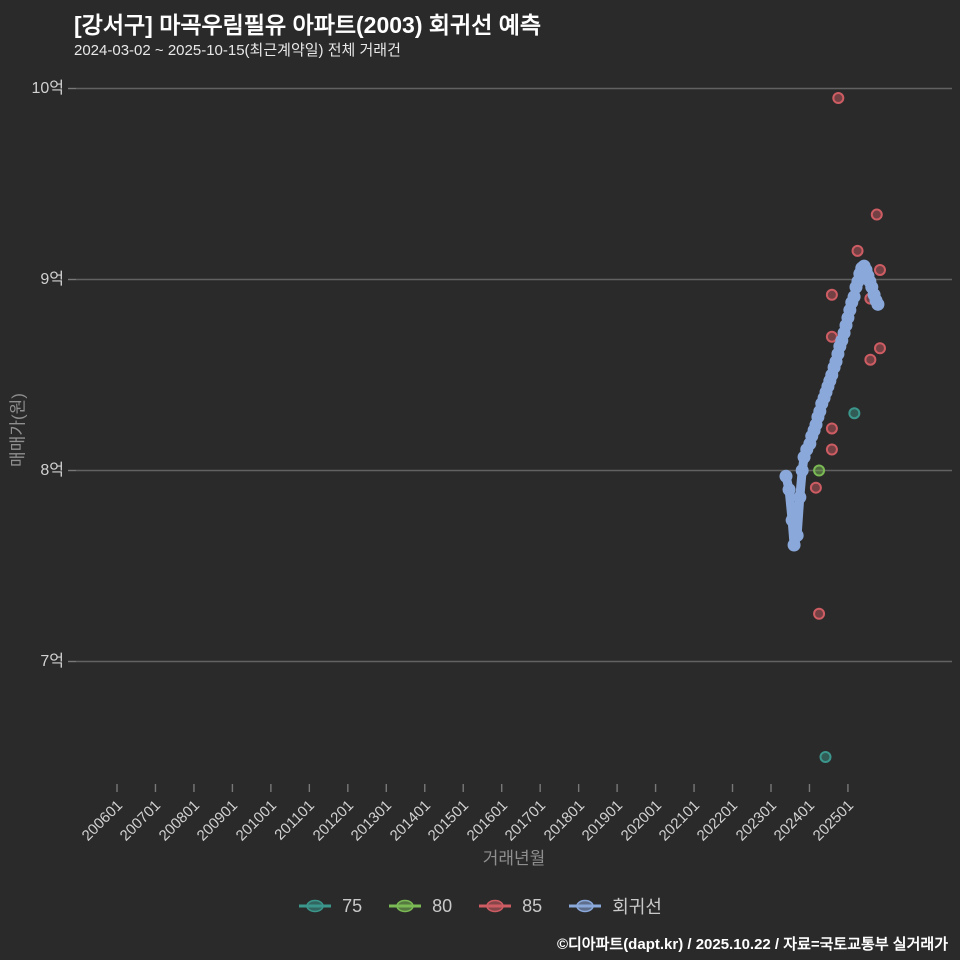 The width and height of the screenshot is (960, 960). I want to click on legend-item-80: 80, so click(420, 906).